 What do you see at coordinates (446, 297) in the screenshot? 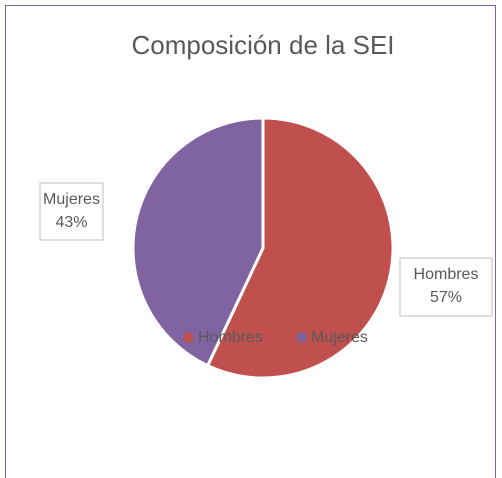
I see `data-label-value: 57%` at bounding box center [446, 297].